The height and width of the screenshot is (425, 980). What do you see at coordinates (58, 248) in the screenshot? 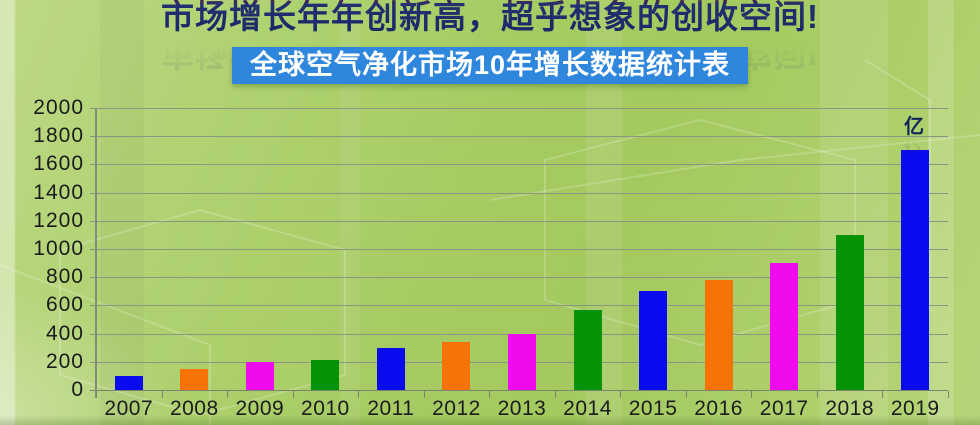
I see `y-tick-label: 1000` at bounding box center [58, 248].